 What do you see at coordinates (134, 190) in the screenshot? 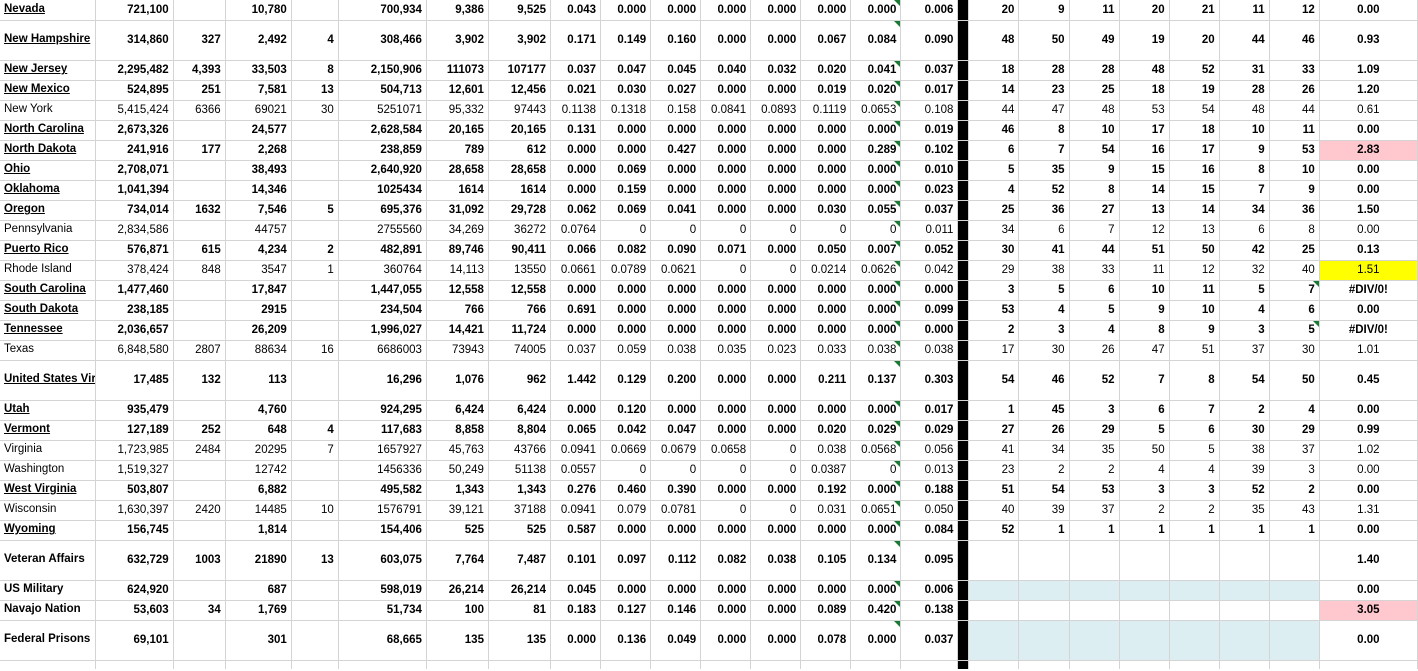
I see `cell-count: 1,041,394` at bounding box center [134, 190].